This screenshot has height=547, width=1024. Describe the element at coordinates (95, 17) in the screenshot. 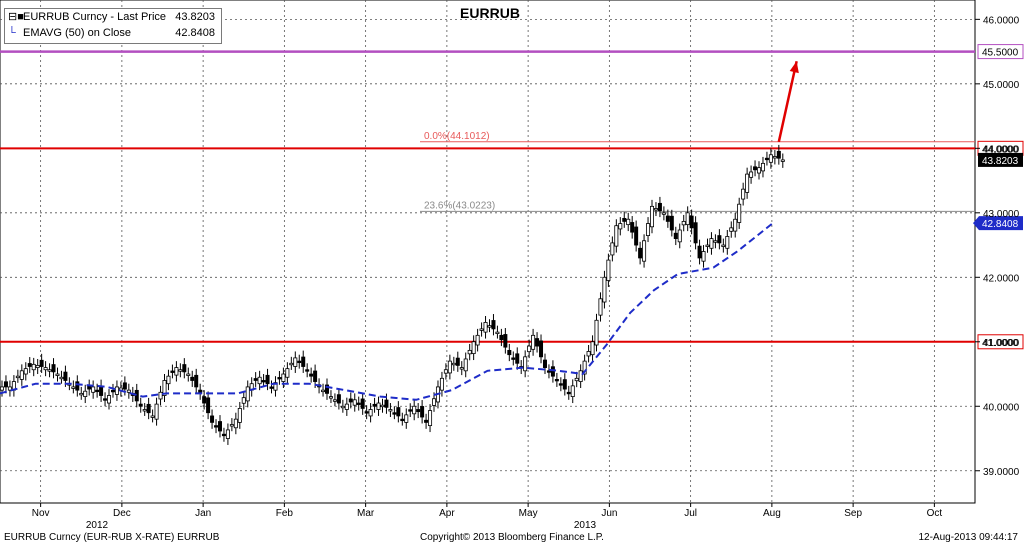

I see `legend-label-price: EURRUB Curncy - Last Price` at that location.